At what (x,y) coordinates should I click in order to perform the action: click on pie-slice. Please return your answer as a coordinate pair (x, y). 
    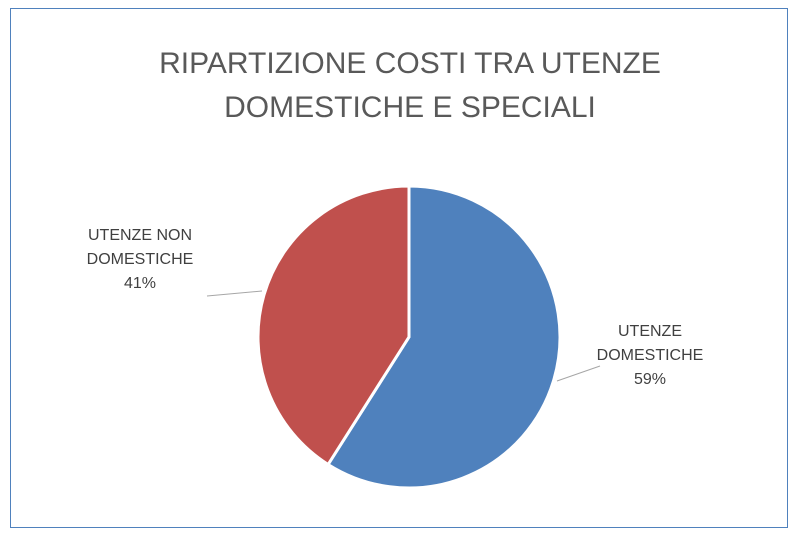
    Looking at the image, I should click on (333, 325).